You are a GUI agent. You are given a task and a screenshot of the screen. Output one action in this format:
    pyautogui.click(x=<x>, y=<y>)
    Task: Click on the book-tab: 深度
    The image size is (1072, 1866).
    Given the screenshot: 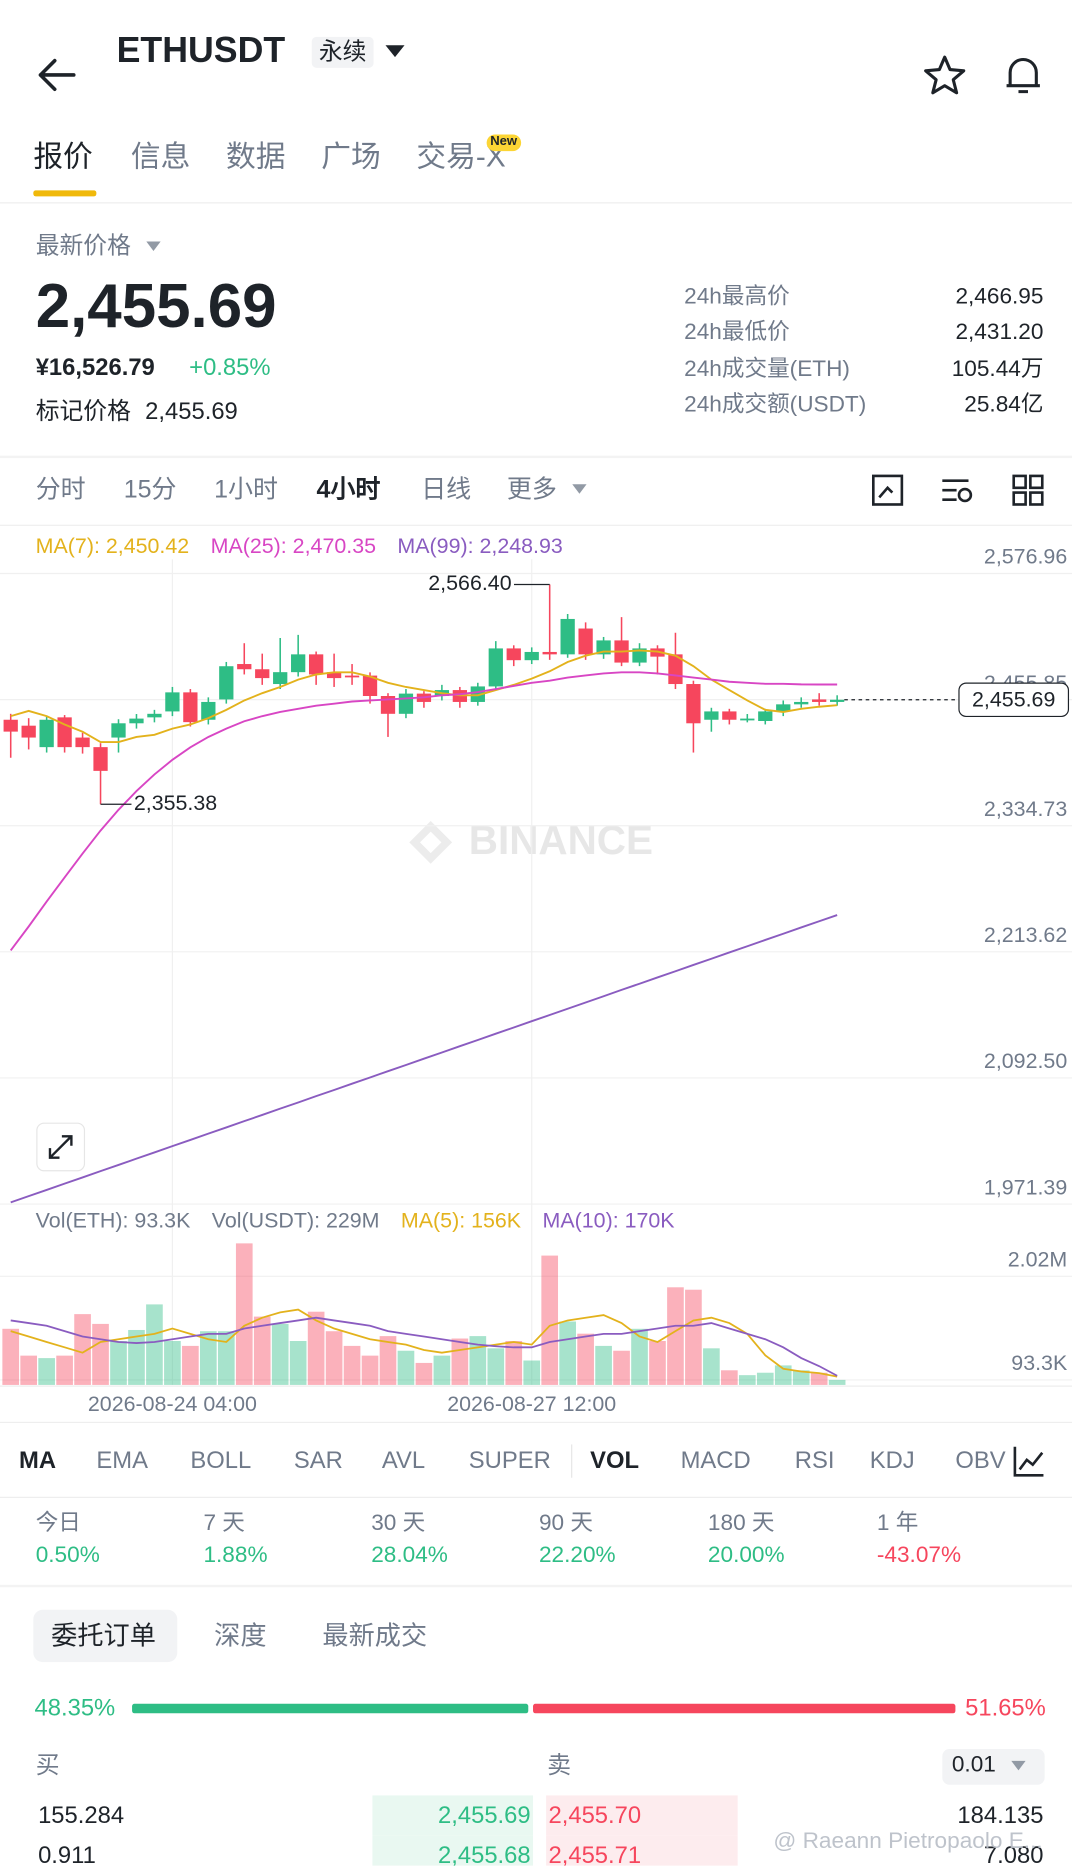 What is the action you would take?
    pyautogui.click(x=240, y=1635)
    